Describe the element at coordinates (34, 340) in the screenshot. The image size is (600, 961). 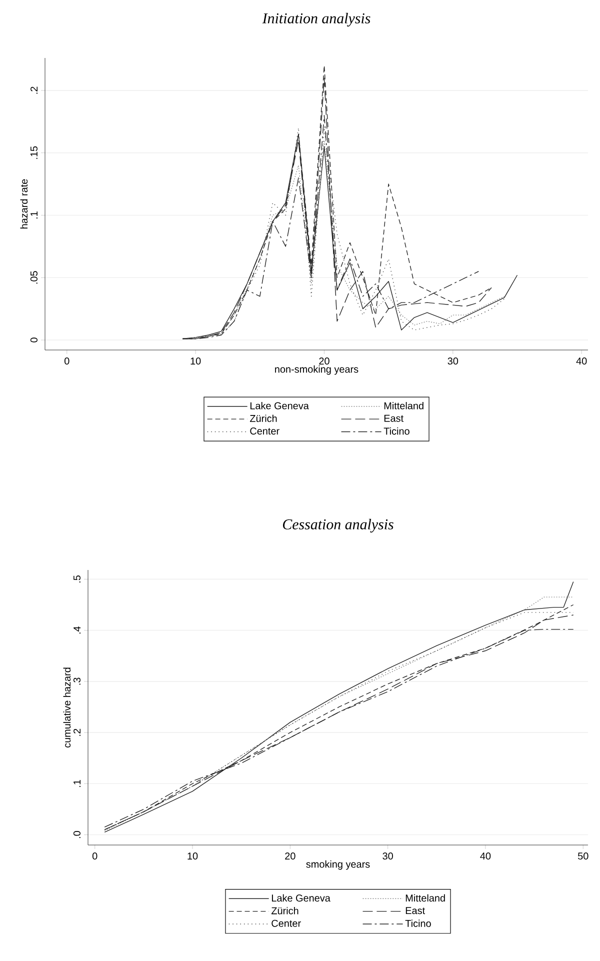
I see `y-tick-label: 0` at that location.